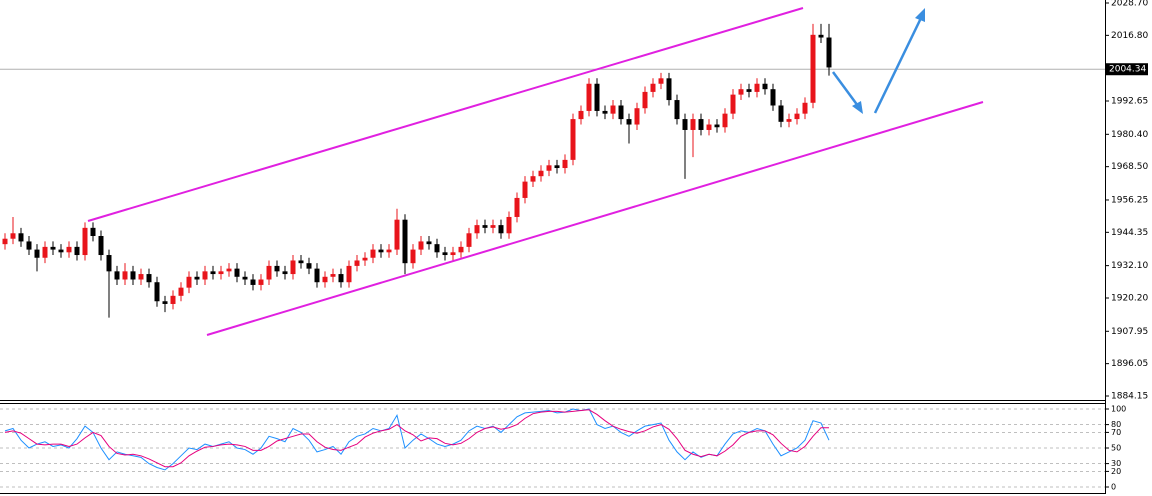 The height and width of the screenshot is (496, 1152). I want to click on y-tick-label: 30, so click(1116, 463).